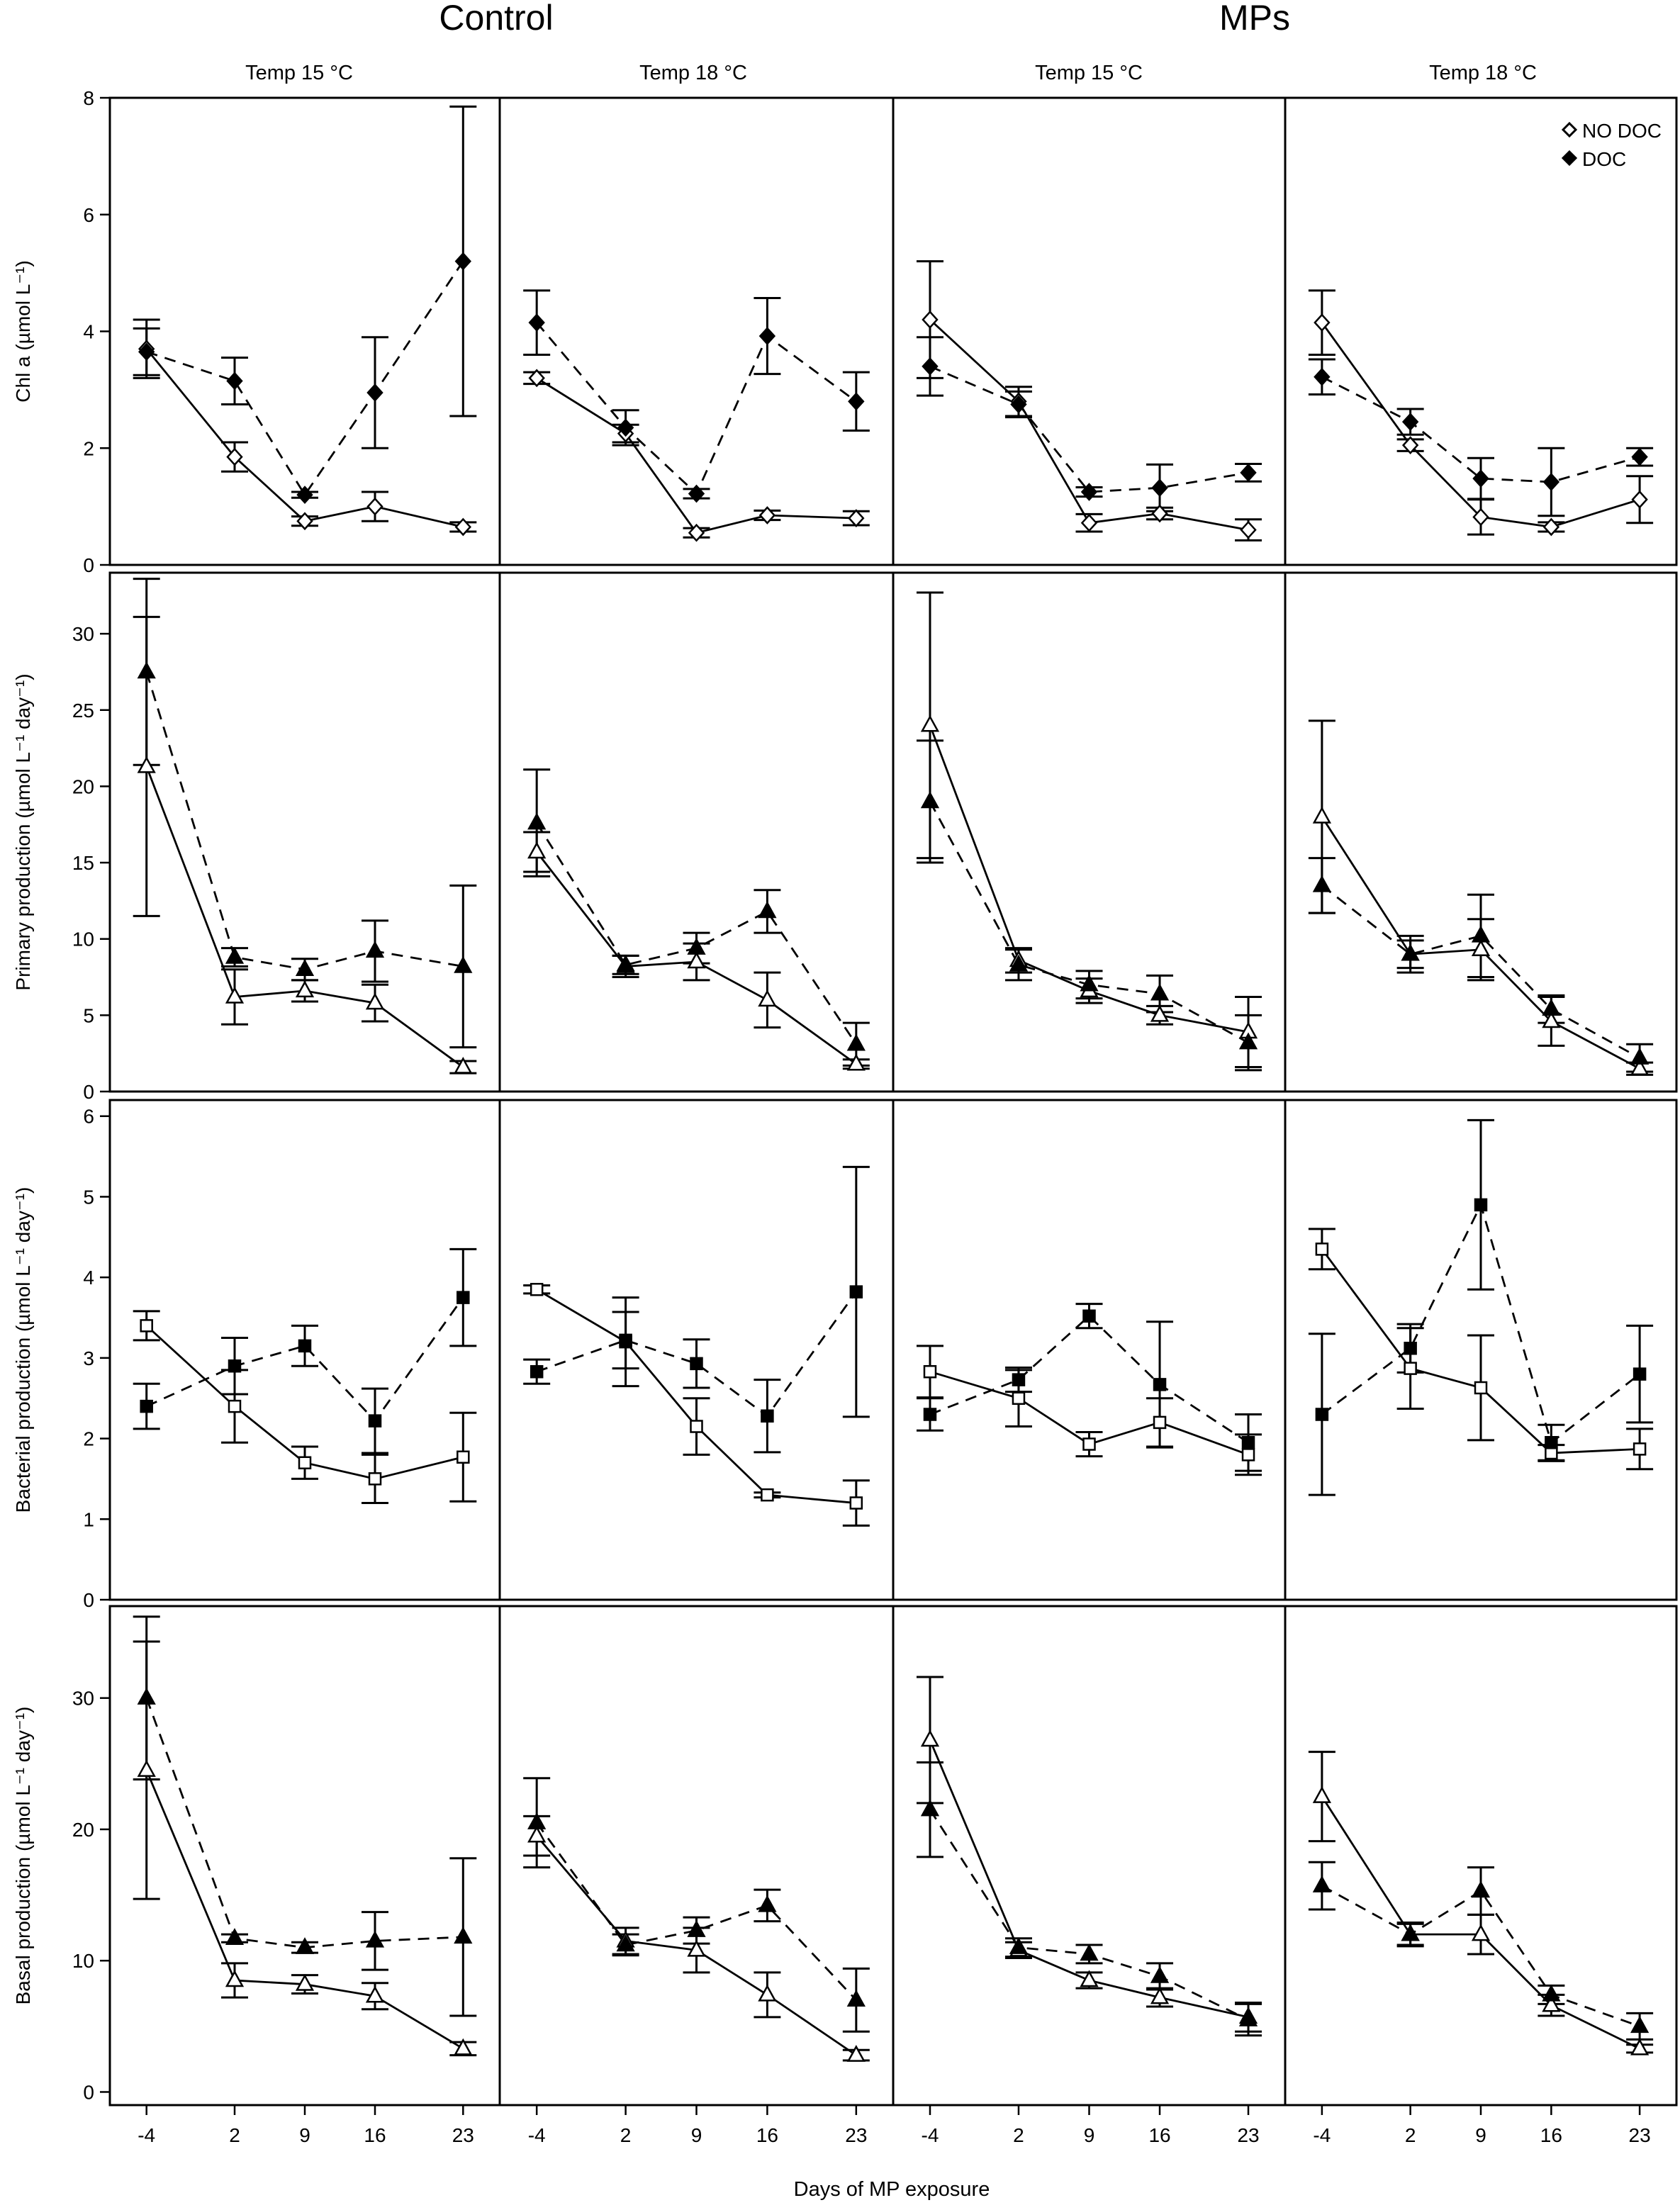 The width and height of the screenshot is (1680, 2210). I want to click on x-axis-label: Days of MP exposure, so click(892, 2189).